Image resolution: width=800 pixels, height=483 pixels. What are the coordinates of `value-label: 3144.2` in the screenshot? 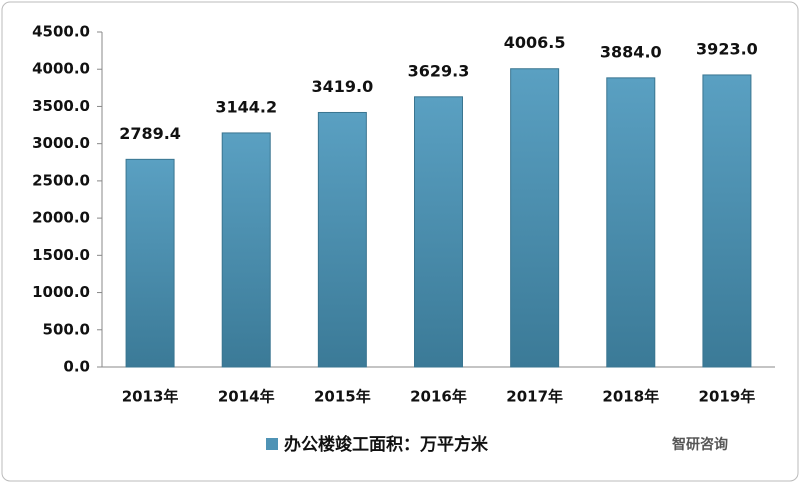 It's located at (246, 106).